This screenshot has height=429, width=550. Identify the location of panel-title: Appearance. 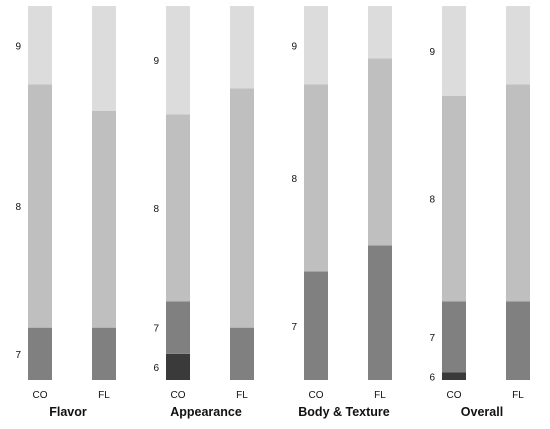
(206, 412).